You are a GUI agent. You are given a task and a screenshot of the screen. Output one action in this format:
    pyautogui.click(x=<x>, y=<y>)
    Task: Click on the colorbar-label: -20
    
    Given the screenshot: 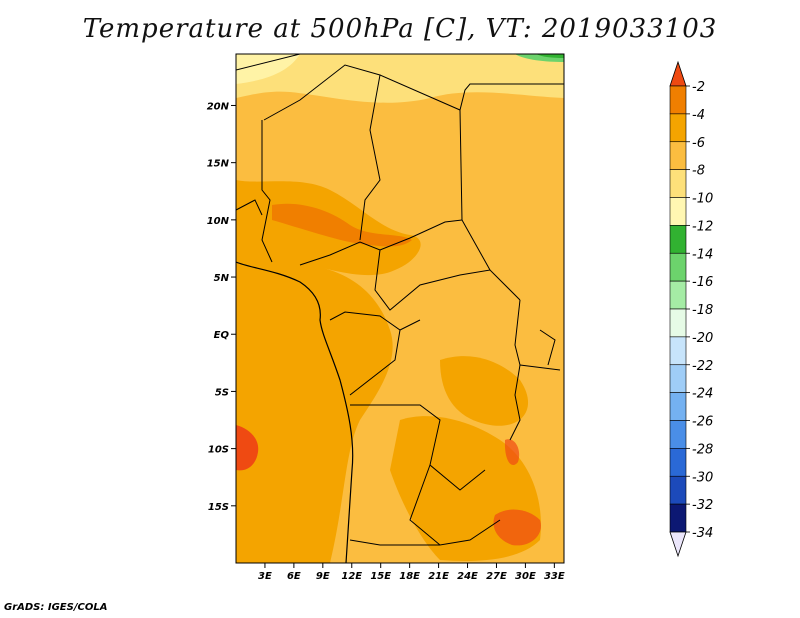 What is the action you would take?
    pyautogui.click(x=702, y=338)
    